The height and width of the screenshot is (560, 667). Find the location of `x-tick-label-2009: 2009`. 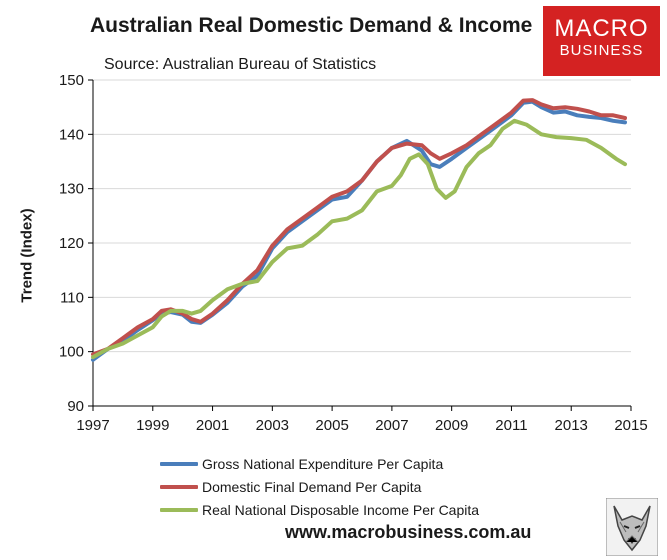

x-tick-label-2009: 2009 is located at coordinates (451, 425).